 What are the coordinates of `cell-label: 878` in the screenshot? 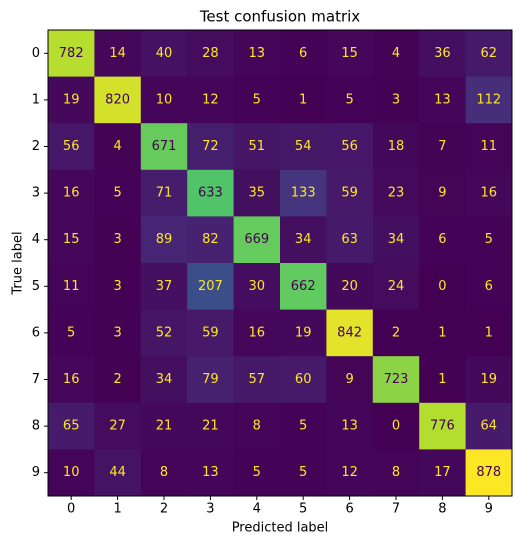 It's located at (488, 472).